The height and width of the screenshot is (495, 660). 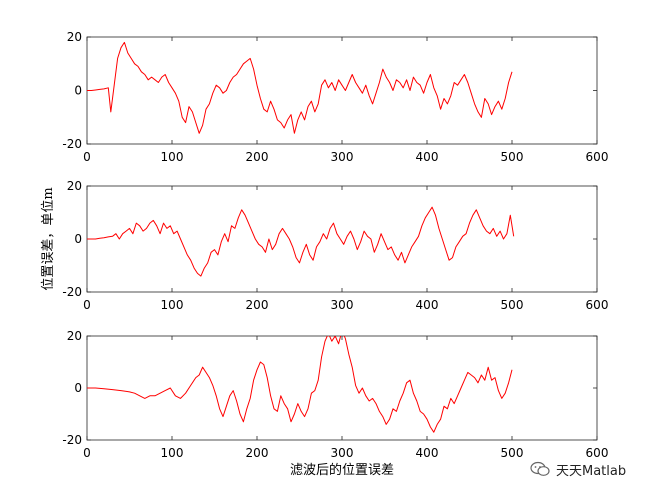 I want to click on watermark: 天天Matlab, so click(x=578, y=469).